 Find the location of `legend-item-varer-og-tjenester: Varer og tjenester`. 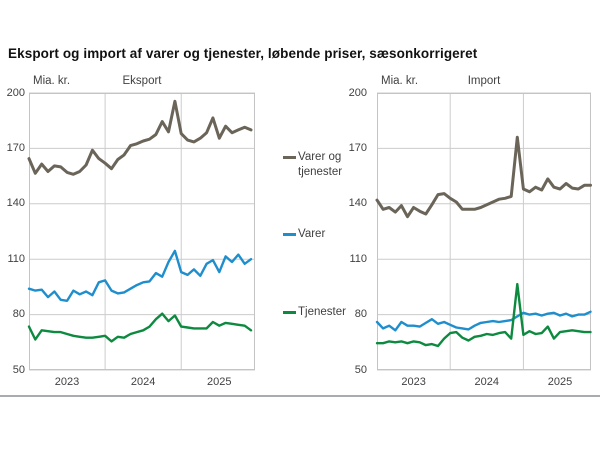

legend-item-varer-og-tjenester: Varer og tjenester is located at coordinates (312, 165).